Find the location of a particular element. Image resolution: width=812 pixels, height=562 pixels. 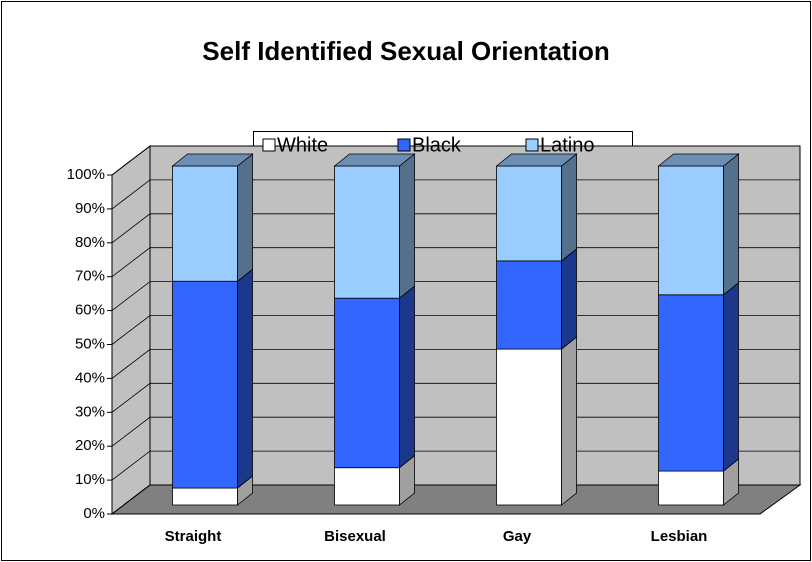

y-tick-label: 50% is located at coordinates (90, 343).